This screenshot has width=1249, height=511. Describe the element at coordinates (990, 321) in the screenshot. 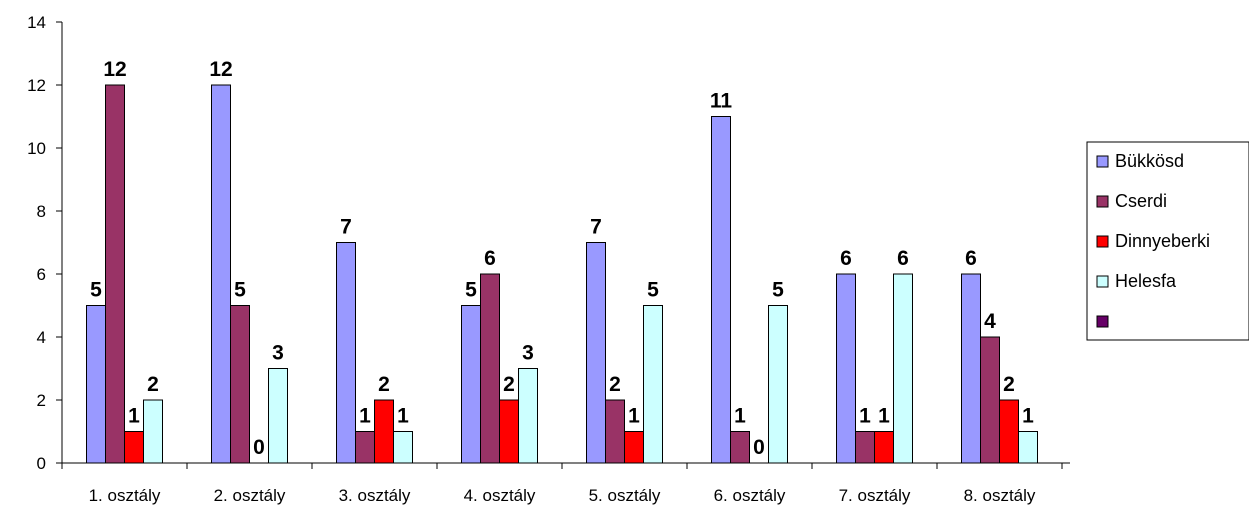

I see `data-label: 4` at that location.